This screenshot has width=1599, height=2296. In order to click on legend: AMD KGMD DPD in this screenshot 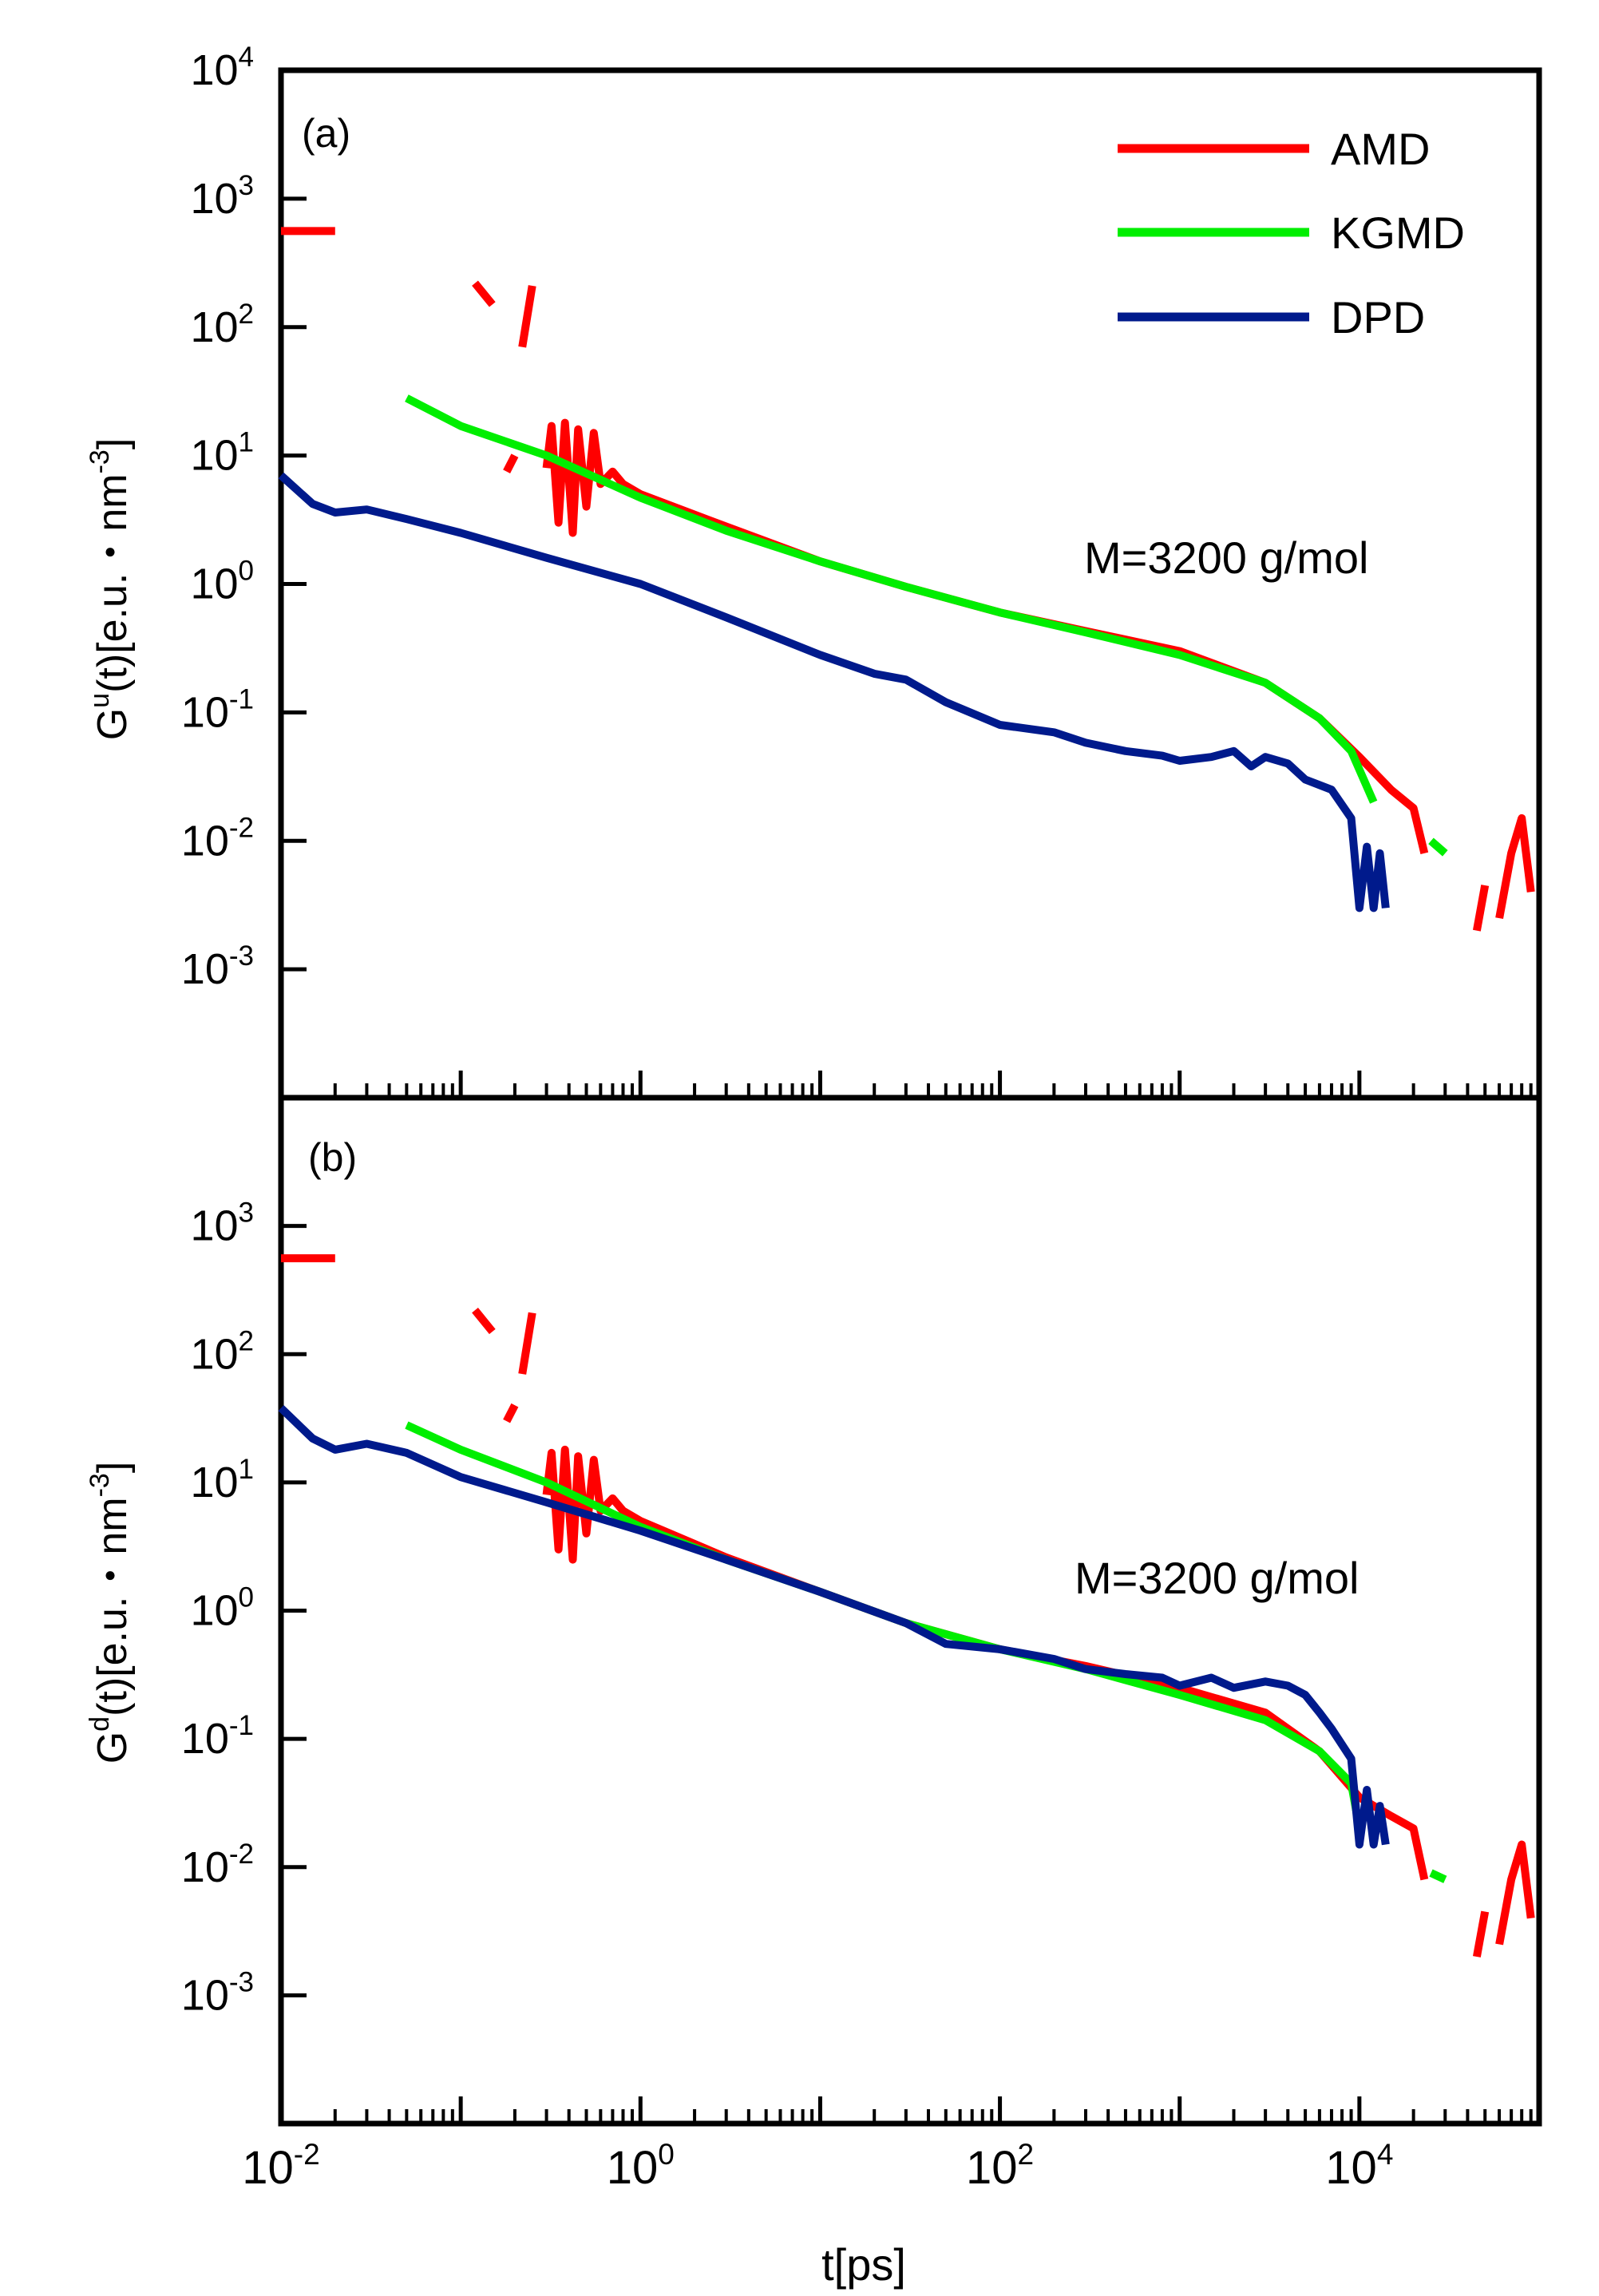, I will do `click(1291, 233)`.